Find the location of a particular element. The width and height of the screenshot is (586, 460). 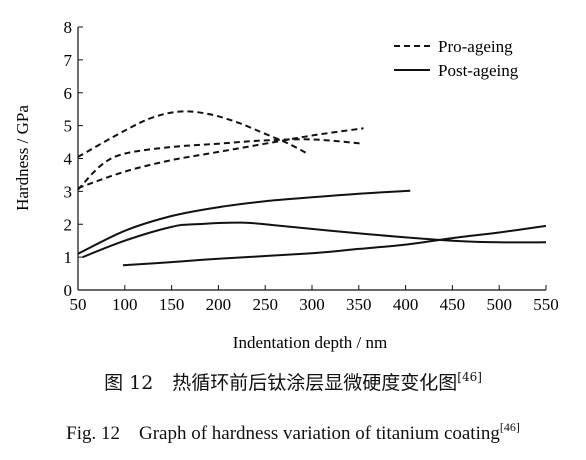

y-tick-label: 4 is located at coordinates (68, 159).